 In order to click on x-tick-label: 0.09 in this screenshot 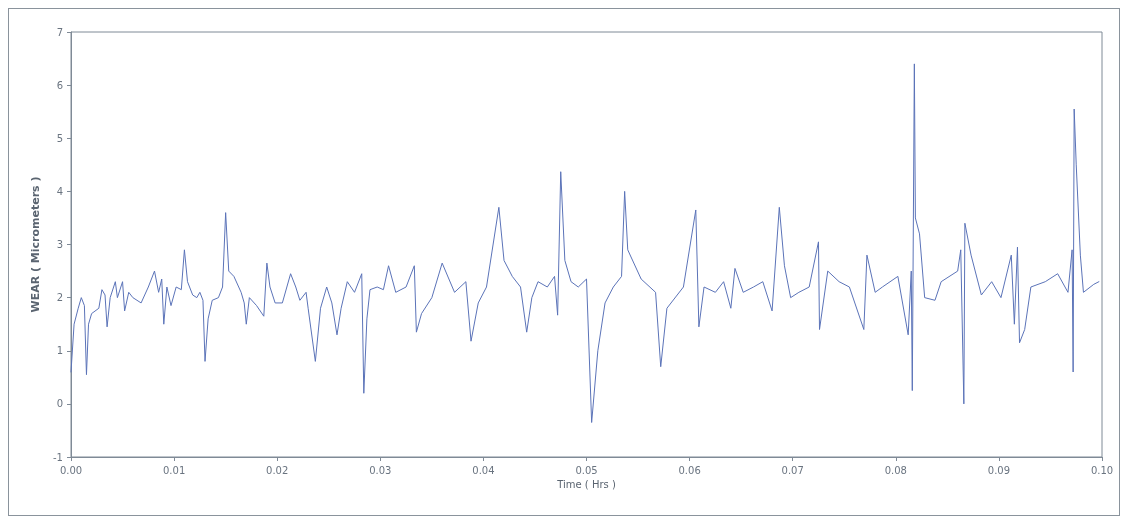, I will do `click(999, 470)`.